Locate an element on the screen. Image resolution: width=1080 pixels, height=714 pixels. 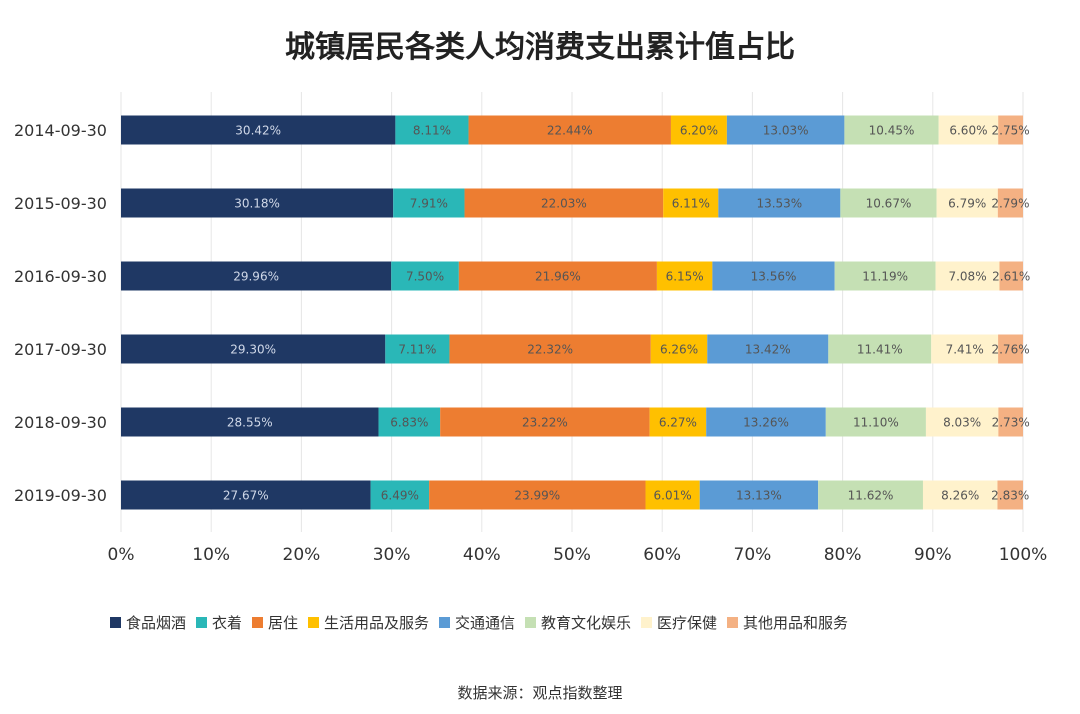
data-label: 30.42% is located at coordinates (258, 131).